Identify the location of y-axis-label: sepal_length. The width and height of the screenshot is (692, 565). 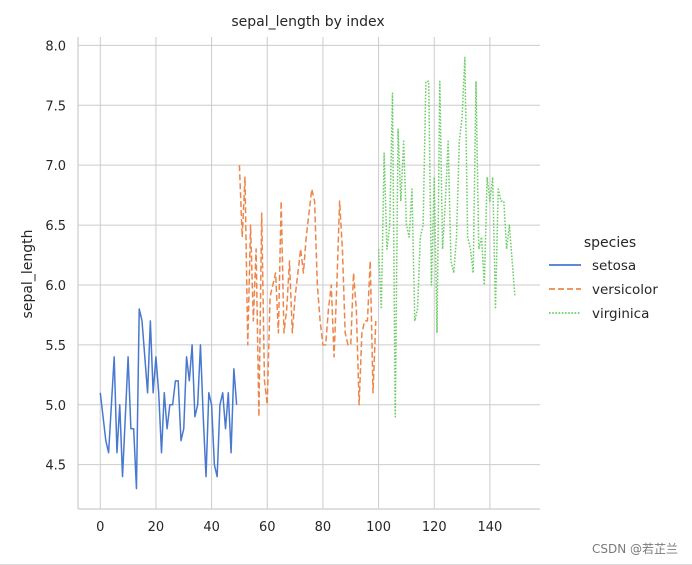
(28, 274).